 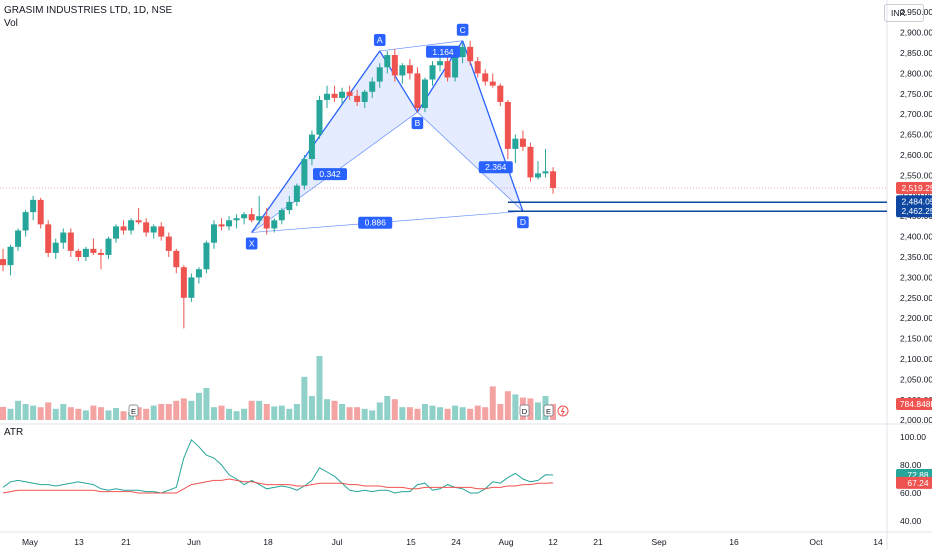 I want to click on level-badge: 2,484.05, so click(x=916, y=201).